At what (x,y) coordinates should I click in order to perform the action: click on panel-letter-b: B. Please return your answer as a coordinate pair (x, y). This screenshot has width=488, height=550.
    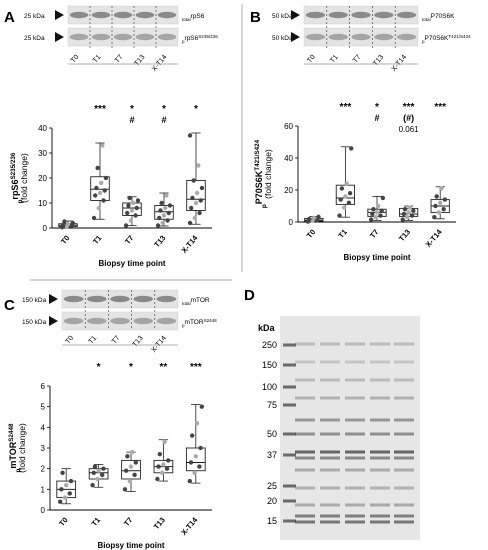
    Looking at the image, I should click on (255, 17).